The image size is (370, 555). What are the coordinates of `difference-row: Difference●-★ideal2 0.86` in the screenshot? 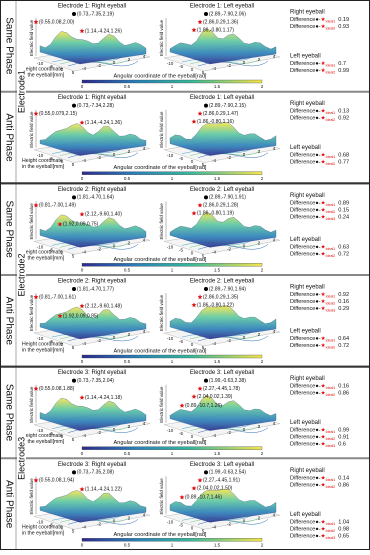 It's located at (319, 393).